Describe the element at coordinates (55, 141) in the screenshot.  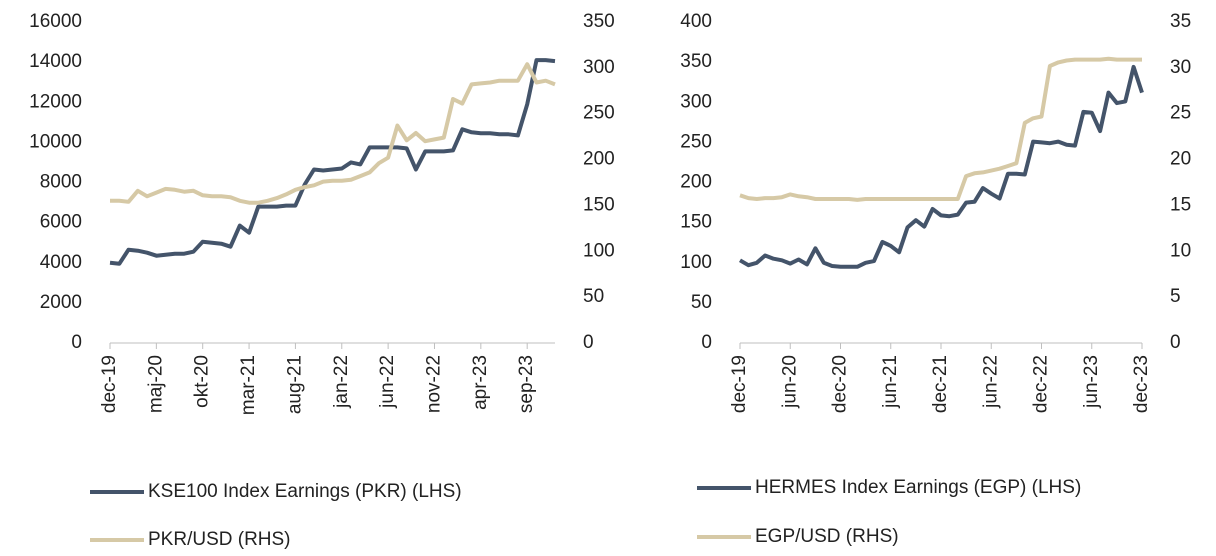
I see `y-tick-label: 10000` at that location.